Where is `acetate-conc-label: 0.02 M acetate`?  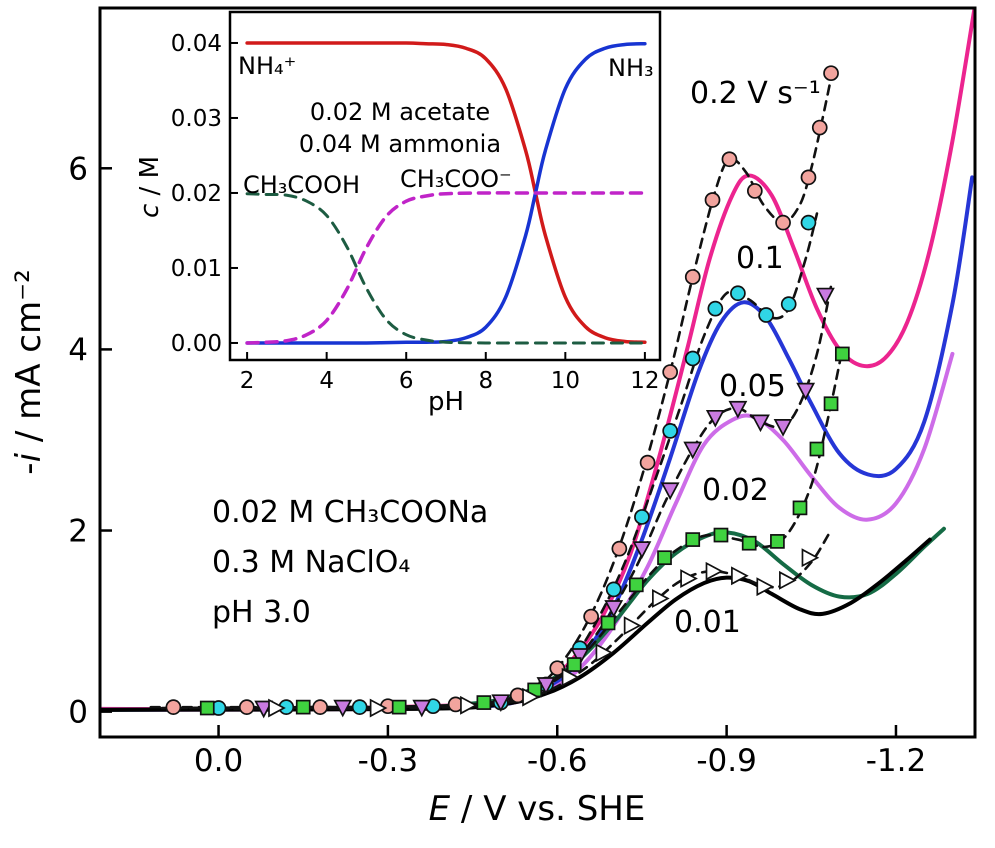 acetate-conc-label: 0.02 M acetate is located at coordinates (400, 112).